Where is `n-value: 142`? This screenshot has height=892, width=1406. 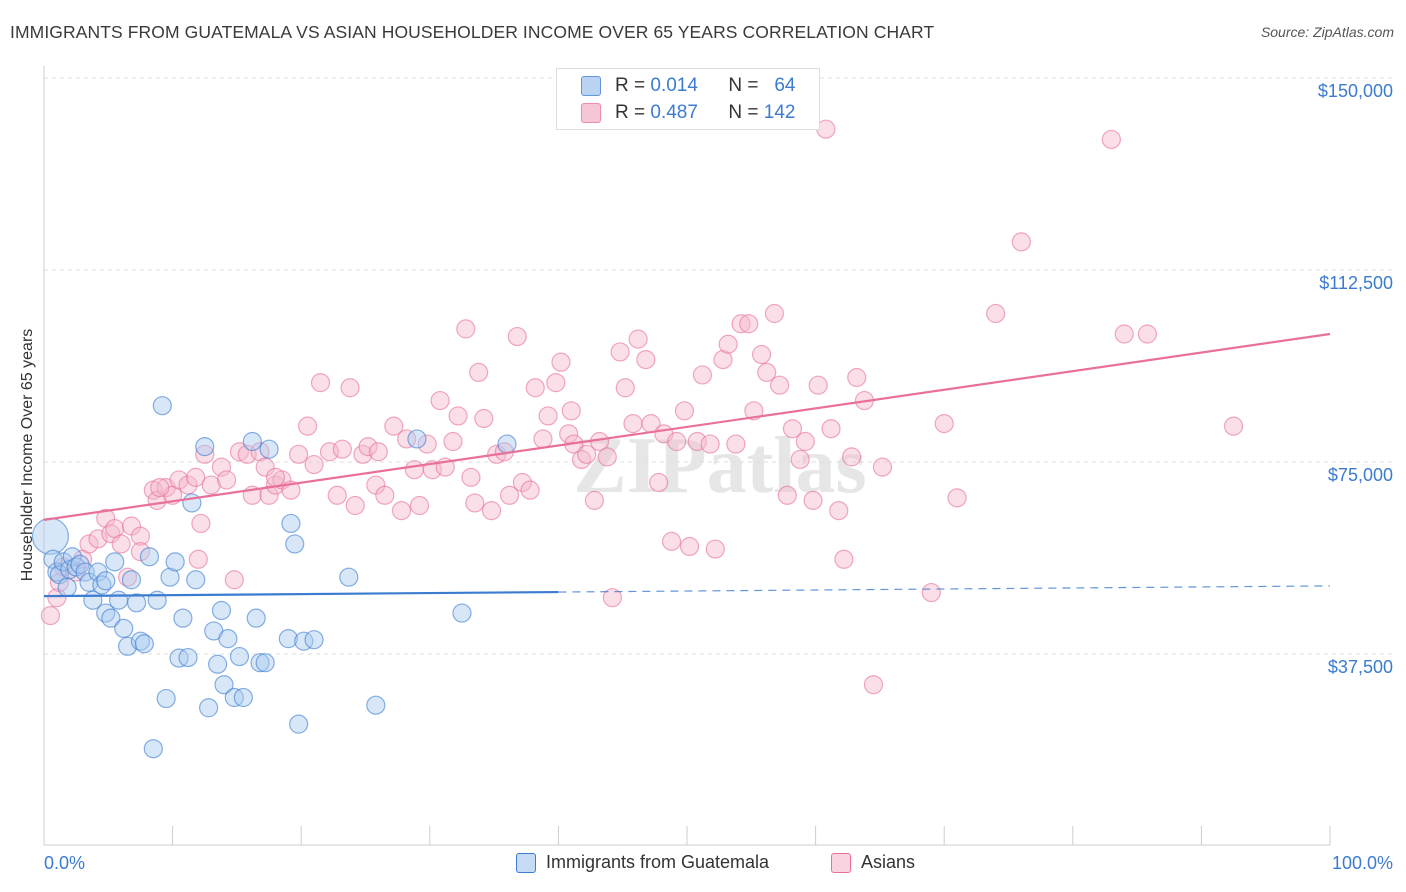
n-value: 142 is located at coordinates (779, 112).